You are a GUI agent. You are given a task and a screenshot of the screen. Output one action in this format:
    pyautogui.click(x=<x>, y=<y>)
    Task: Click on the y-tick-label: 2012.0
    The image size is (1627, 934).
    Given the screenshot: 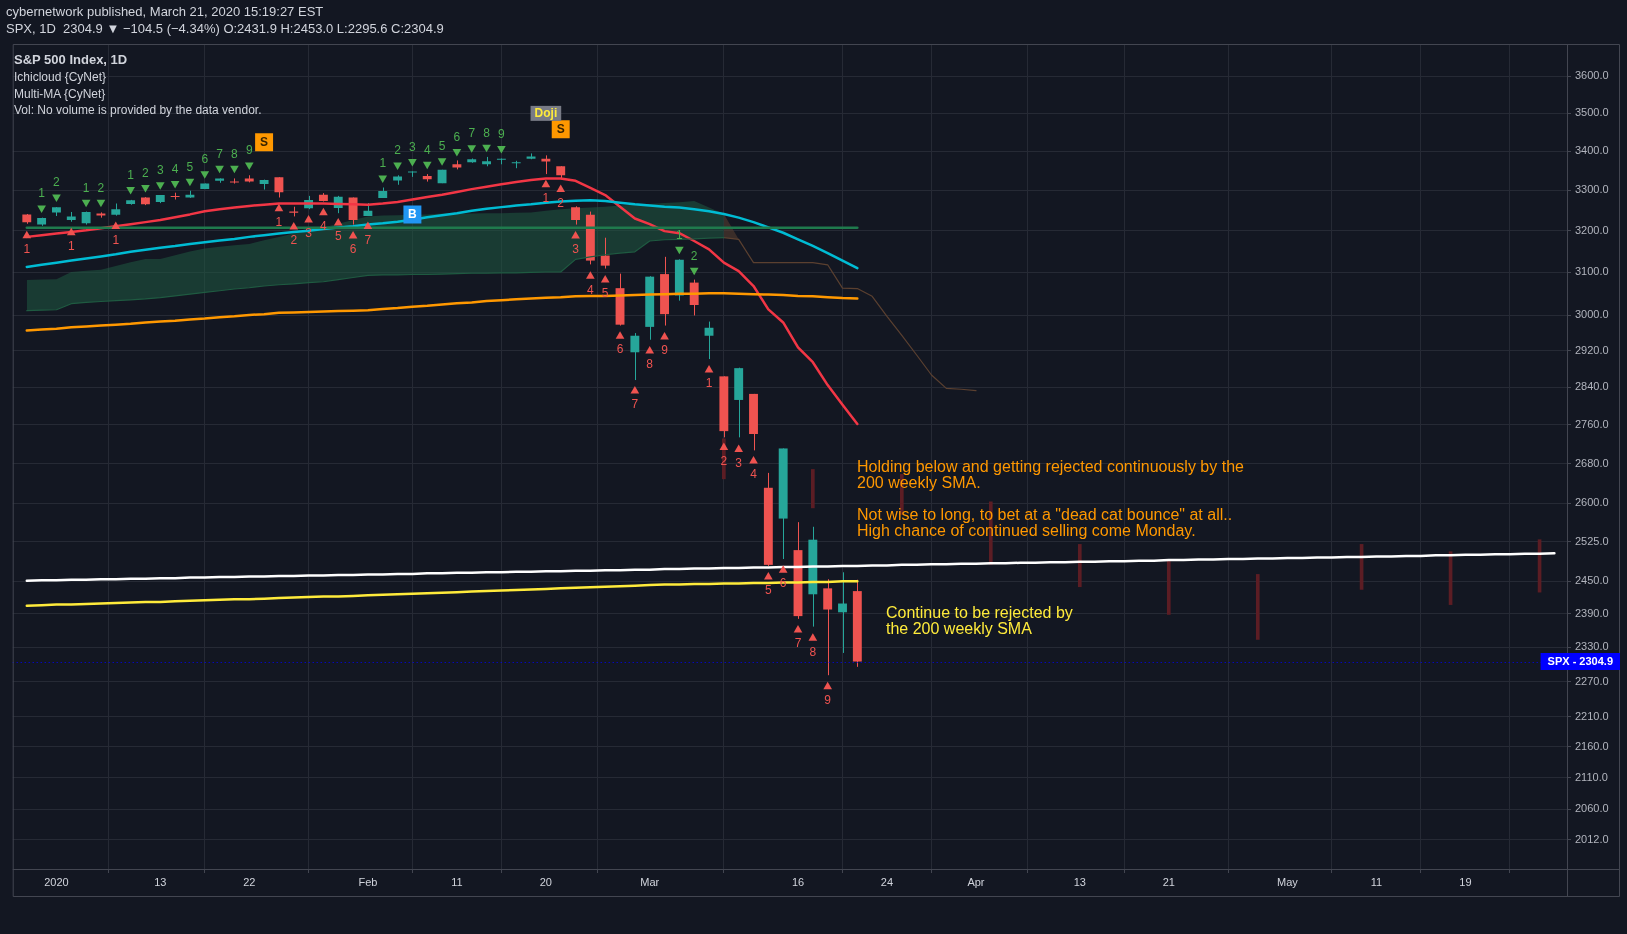 What is the action you would take?
    pyautogui.click(x=1592, y=839)
    